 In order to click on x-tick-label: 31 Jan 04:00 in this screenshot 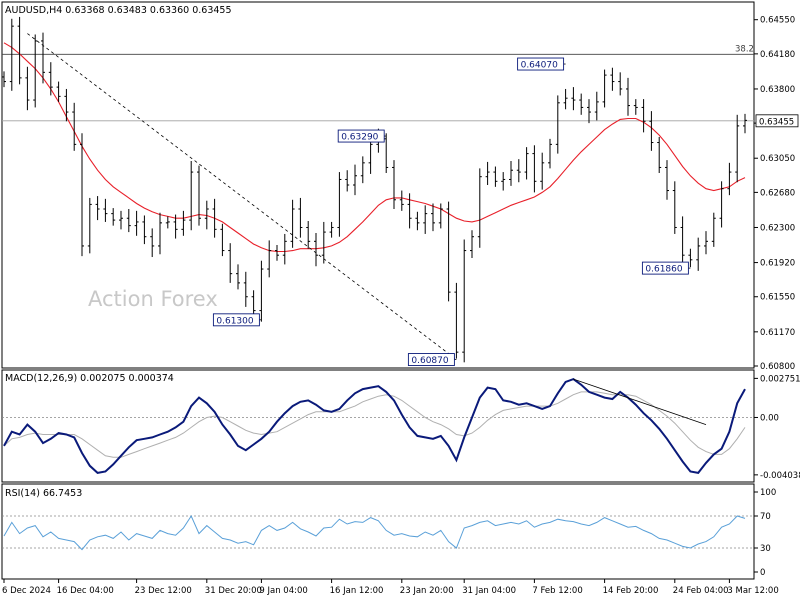, I will do `click(489, 591)`.